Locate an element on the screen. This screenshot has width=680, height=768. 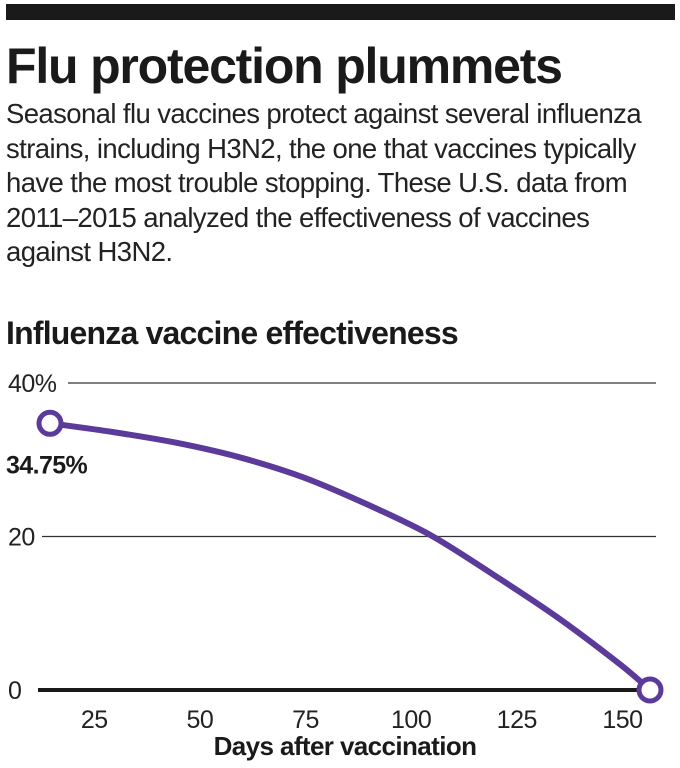
y-tick-label: 40% is located at coordinates (32, 384).